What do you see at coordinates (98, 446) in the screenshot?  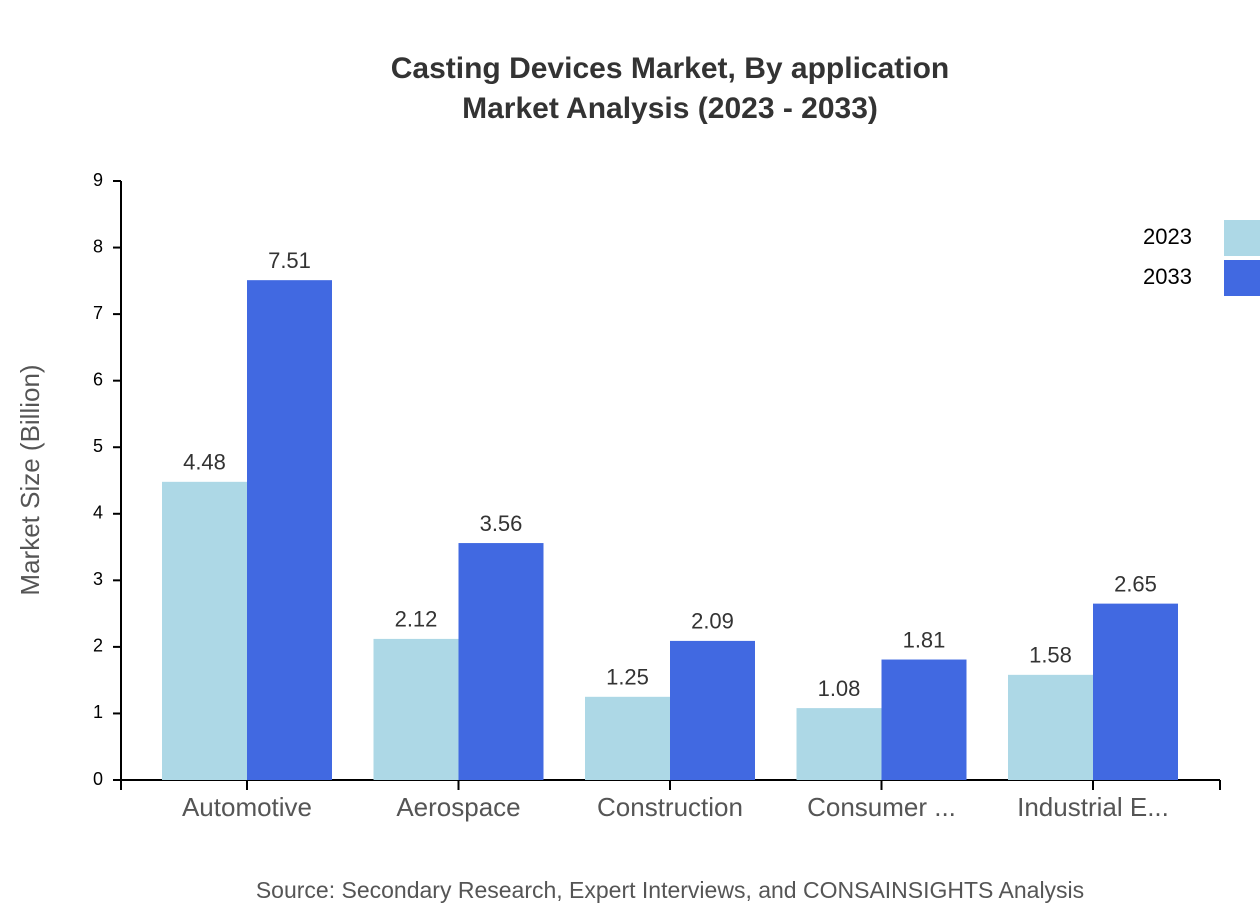 I see `y-tick-label: 5` at bounding box center [98, 446].